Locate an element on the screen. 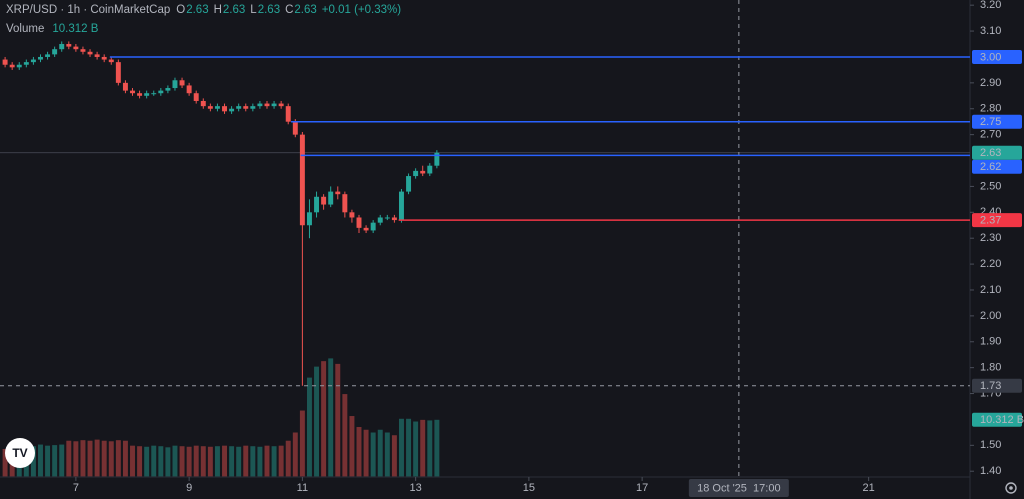 The height and width of the screenshot is (499, 1024). ohlc-letter: O is located at coordinates (180, 10).